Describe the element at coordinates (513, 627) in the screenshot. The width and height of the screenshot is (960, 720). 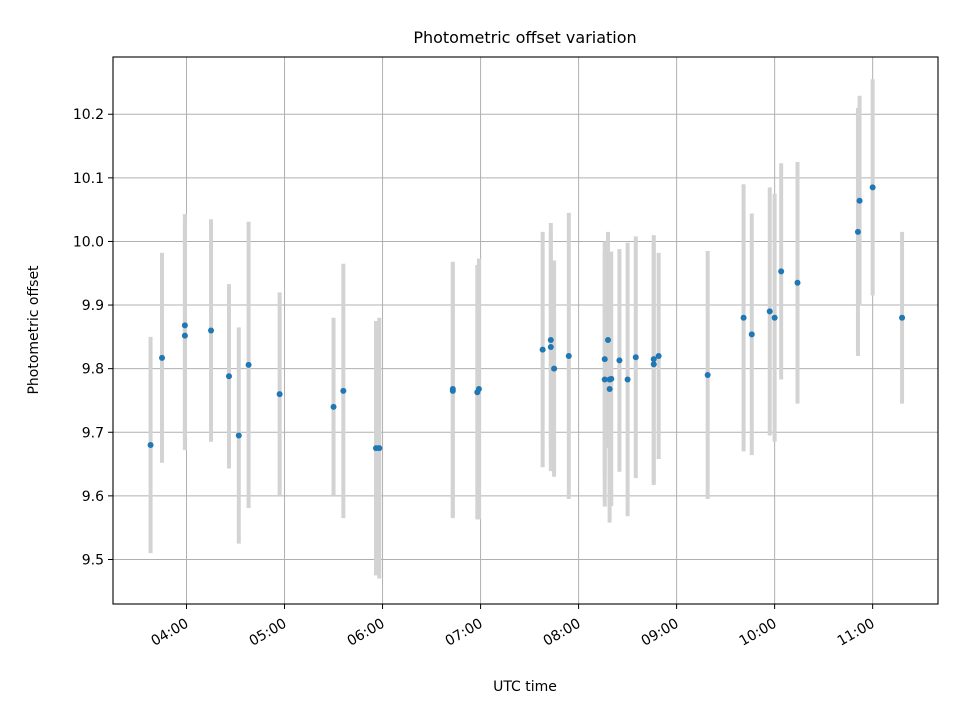
I see `x-axis-ticks: 04:00 05:00 06:00 07:00 08:00 09:00 10:00 11:00` at that location.